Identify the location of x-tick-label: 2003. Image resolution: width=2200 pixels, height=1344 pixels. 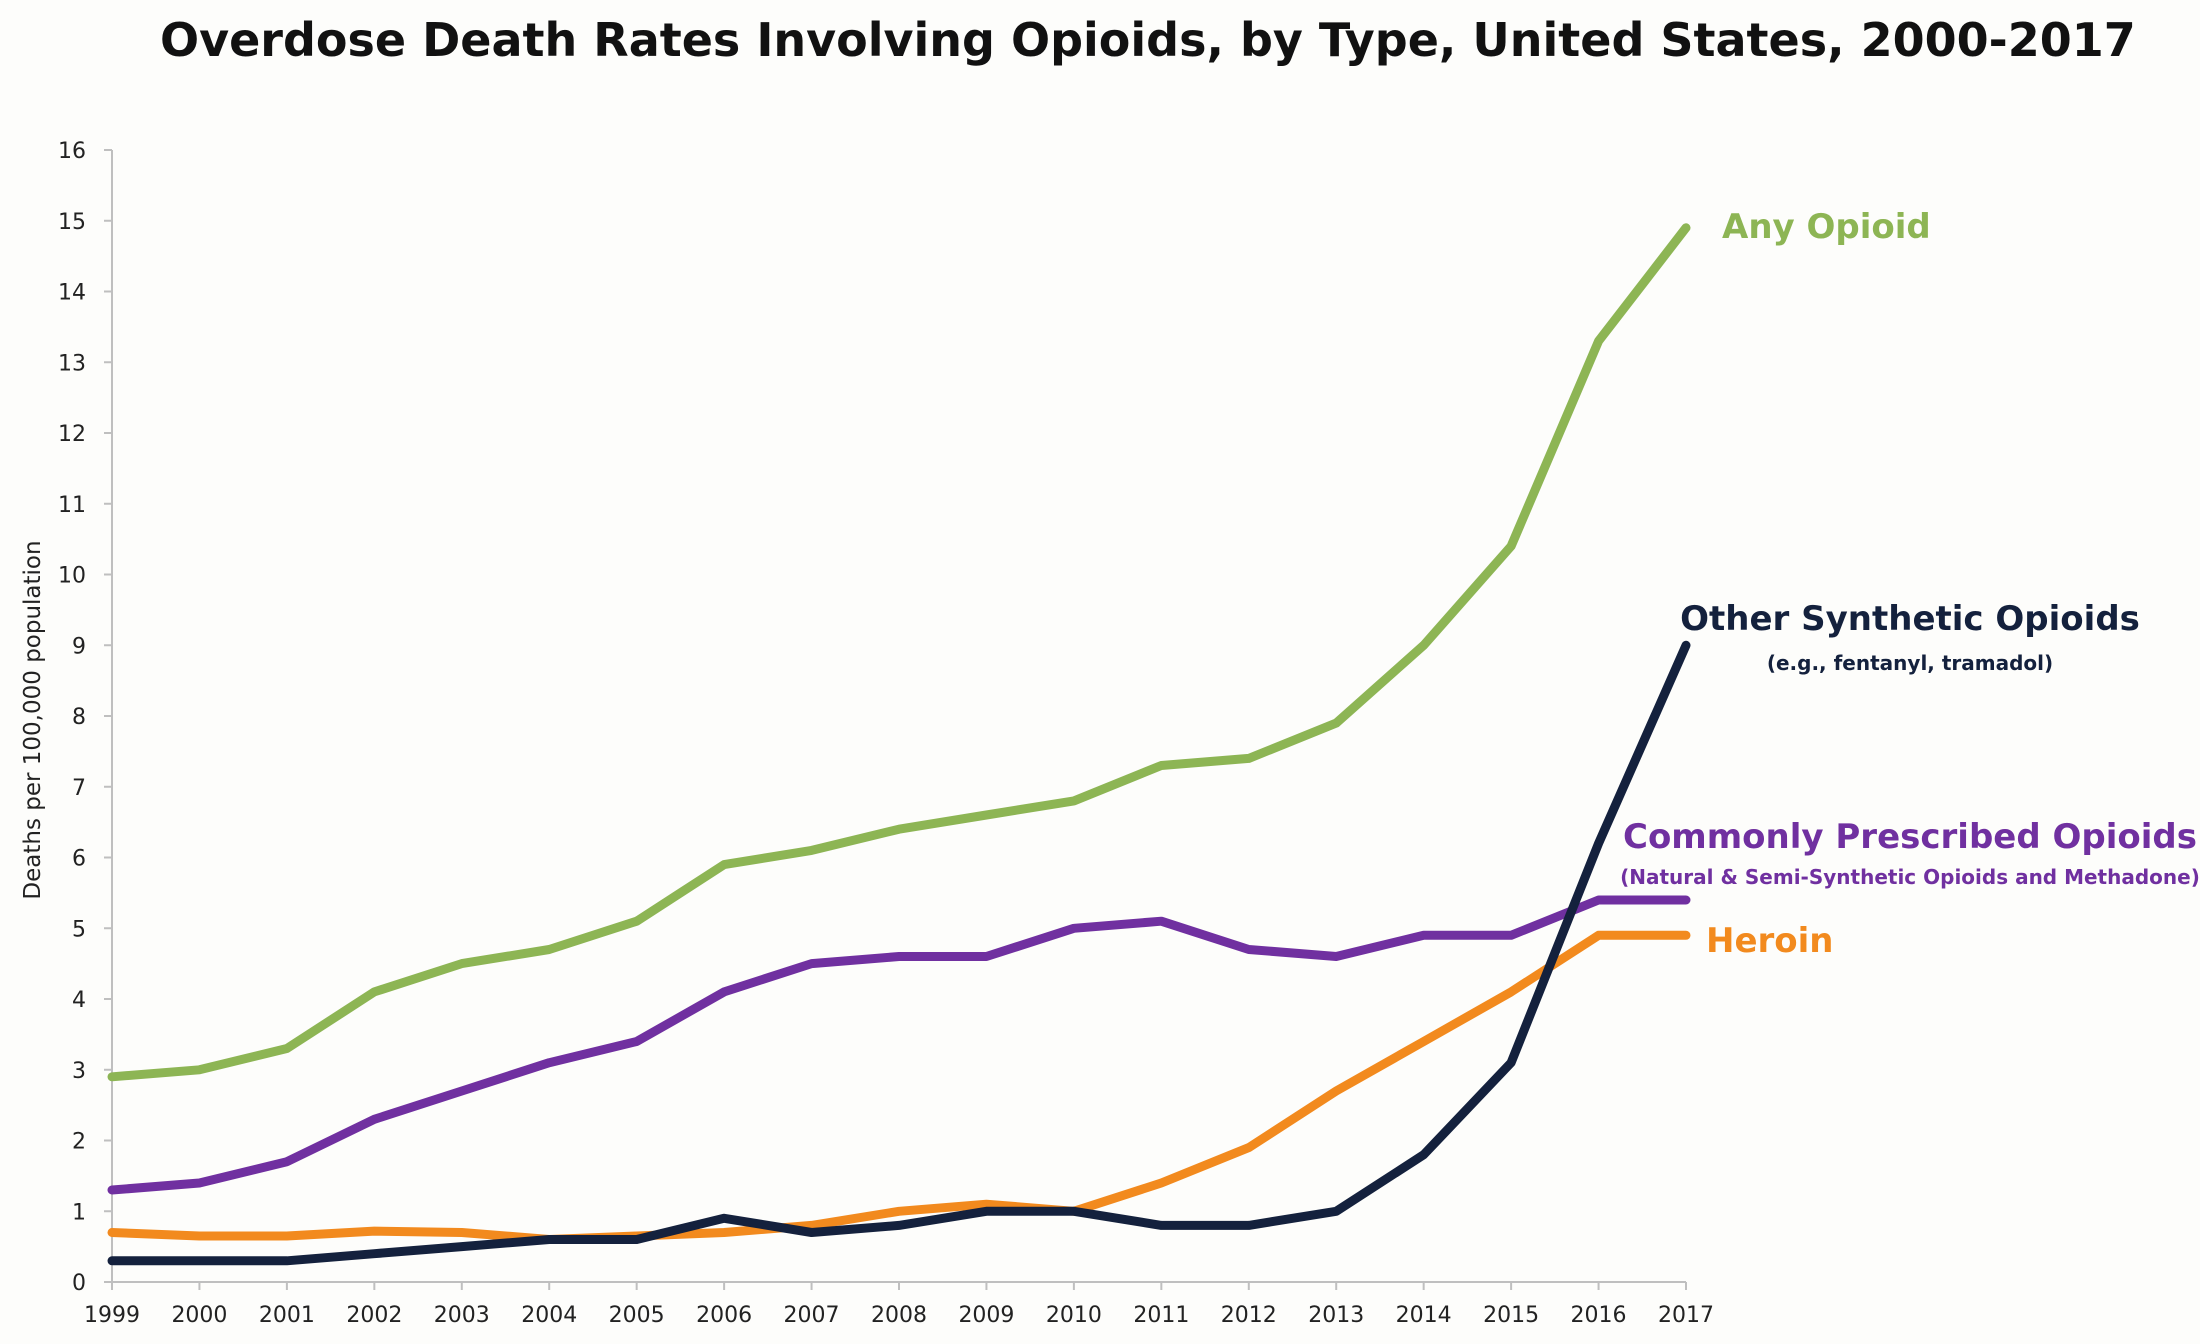
(462, 1315).